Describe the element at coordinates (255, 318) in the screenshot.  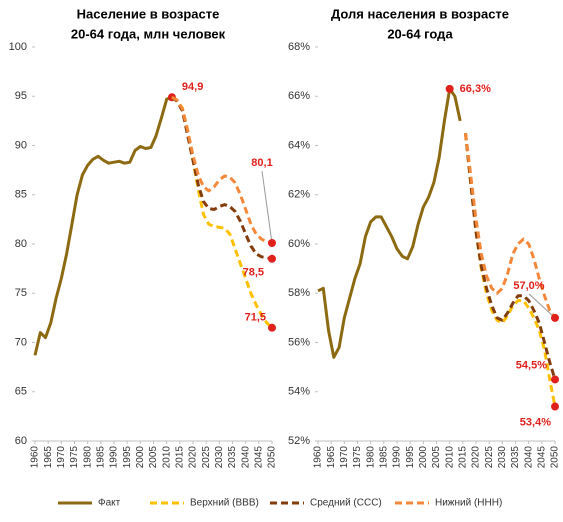
I see `data-label: 71,5` at that location.